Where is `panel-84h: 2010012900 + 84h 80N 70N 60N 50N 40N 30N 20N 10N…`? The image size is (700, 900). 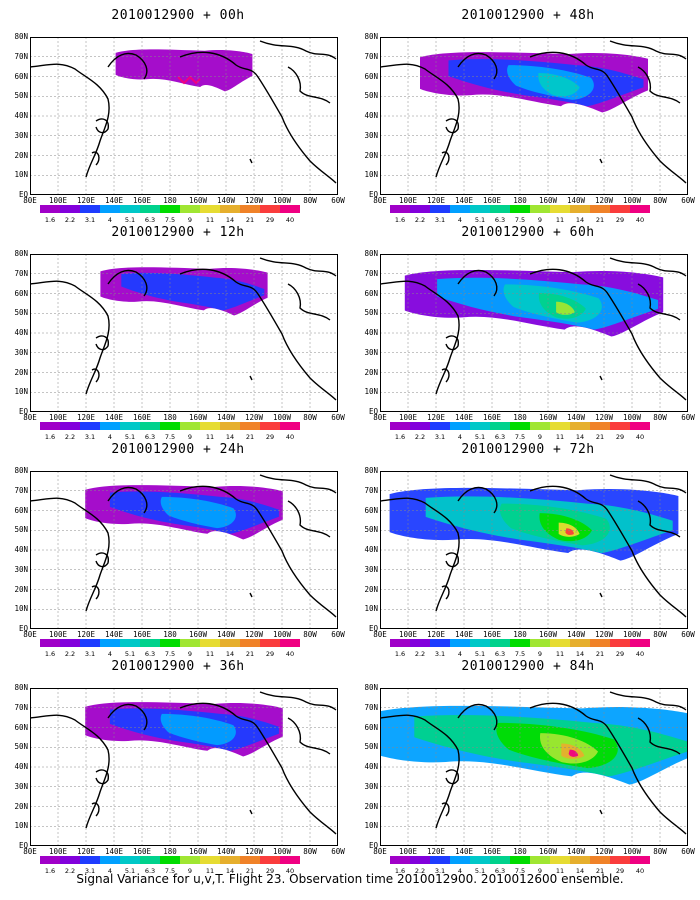 panel-84h: 2010012900 + 84h 80N 70N 60N 50N 40N 30N 20N 10N… is located at coordinates (528, 764).